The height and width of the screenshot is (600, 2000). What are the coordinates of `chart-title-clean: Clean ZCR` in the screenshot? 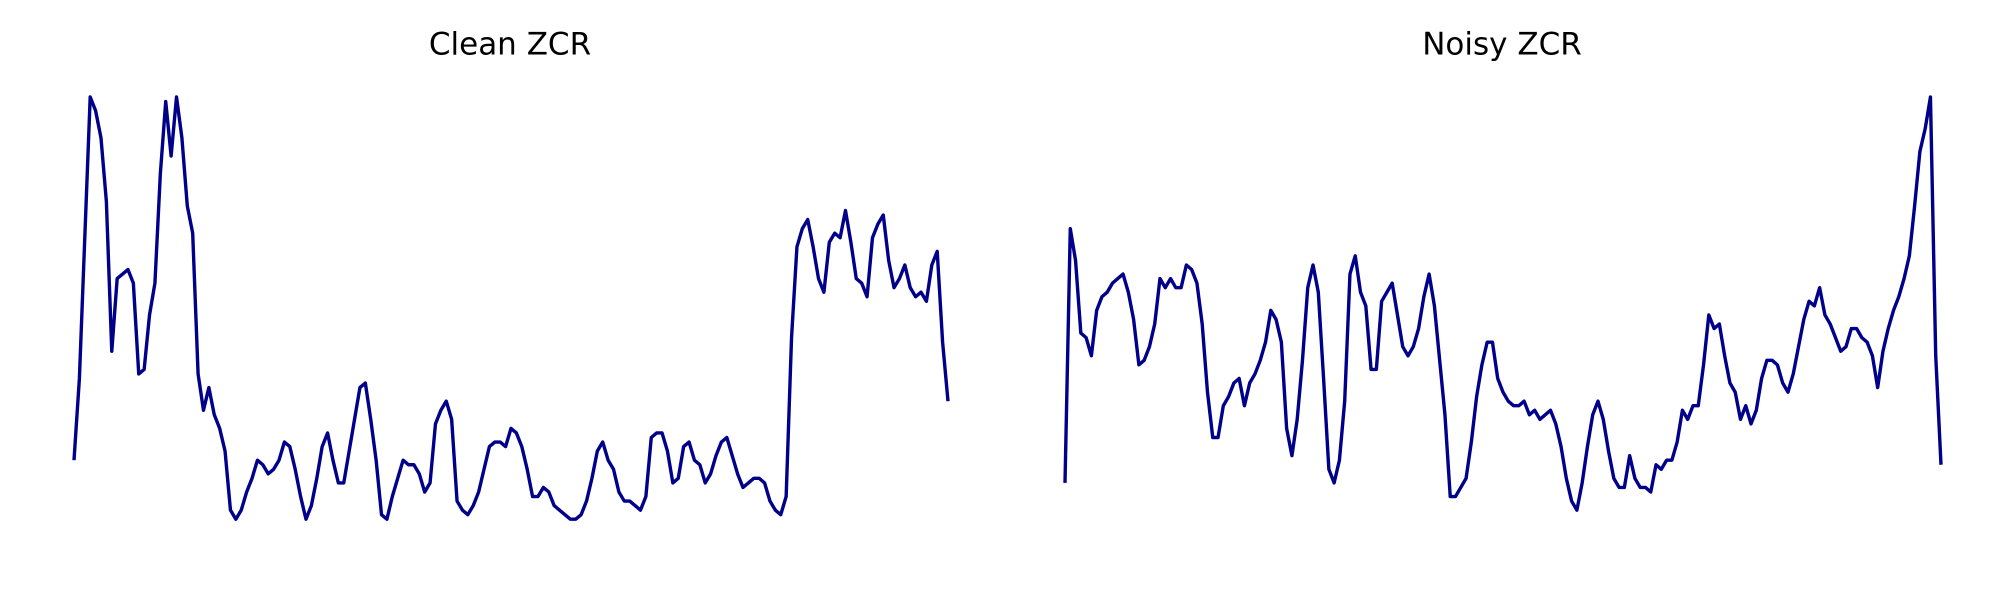 It's located at (510, 45).